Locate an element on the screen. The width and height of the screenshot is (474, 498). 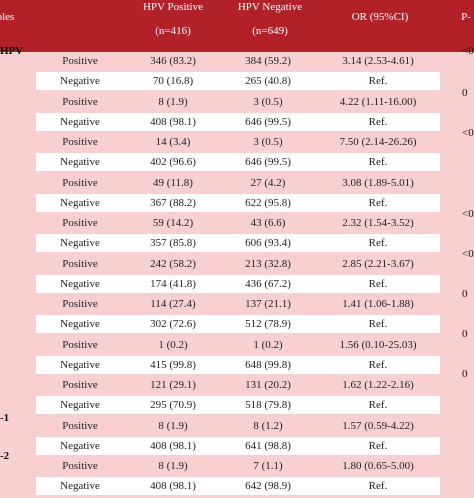
header-hpv-negative: HPV Negative (n=649) is located at coordinates (270, 19).